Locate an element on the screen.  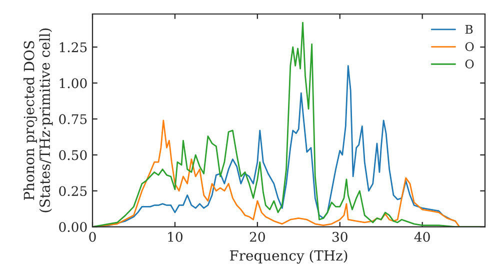
x-tick-label: 30 is located at coordinates (340, 237).